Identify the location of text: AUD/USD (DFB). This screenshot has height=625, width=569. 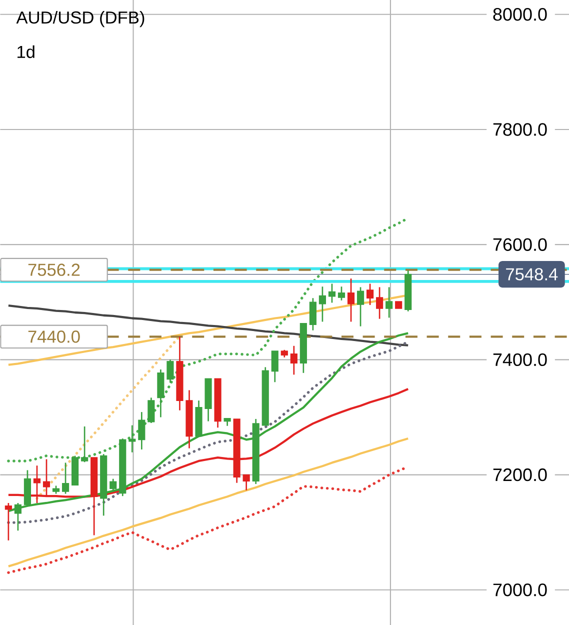
(80, 19).